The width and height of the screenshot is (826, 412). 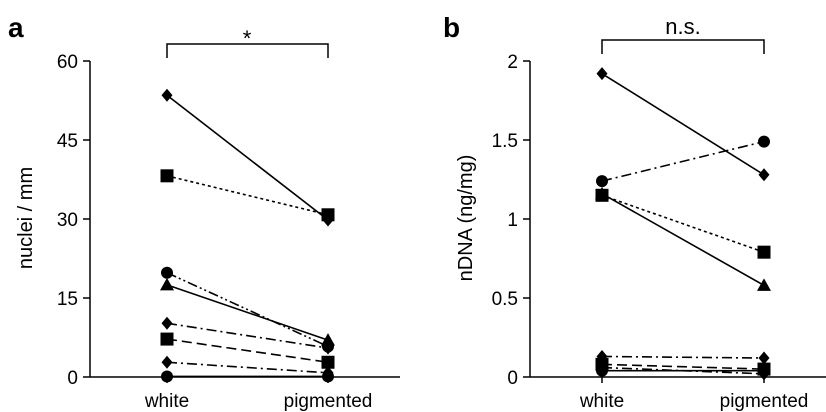 What do you see at coordinates (67, 220) in the screenshot?
I see `y-tick-label: 30` at bounding box center [67, 220].